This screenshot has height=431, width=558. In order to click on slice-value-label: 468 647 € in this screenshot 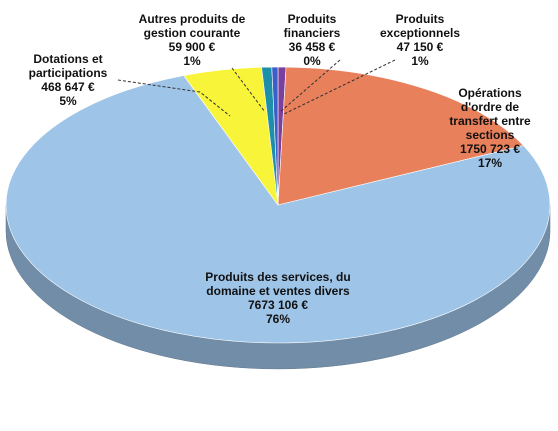, I will do `click(68, 87)`.